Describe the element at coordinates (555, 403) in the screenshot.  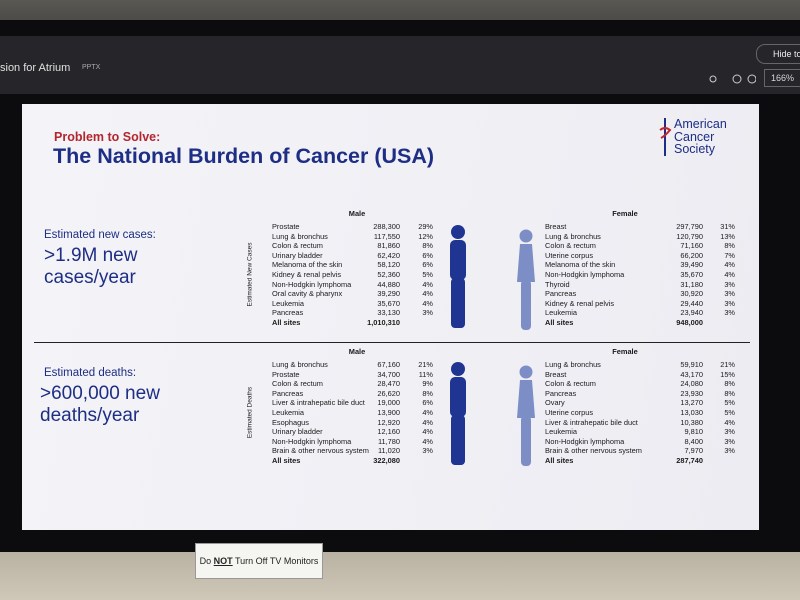
I see `site-name: Ovary` at that location.